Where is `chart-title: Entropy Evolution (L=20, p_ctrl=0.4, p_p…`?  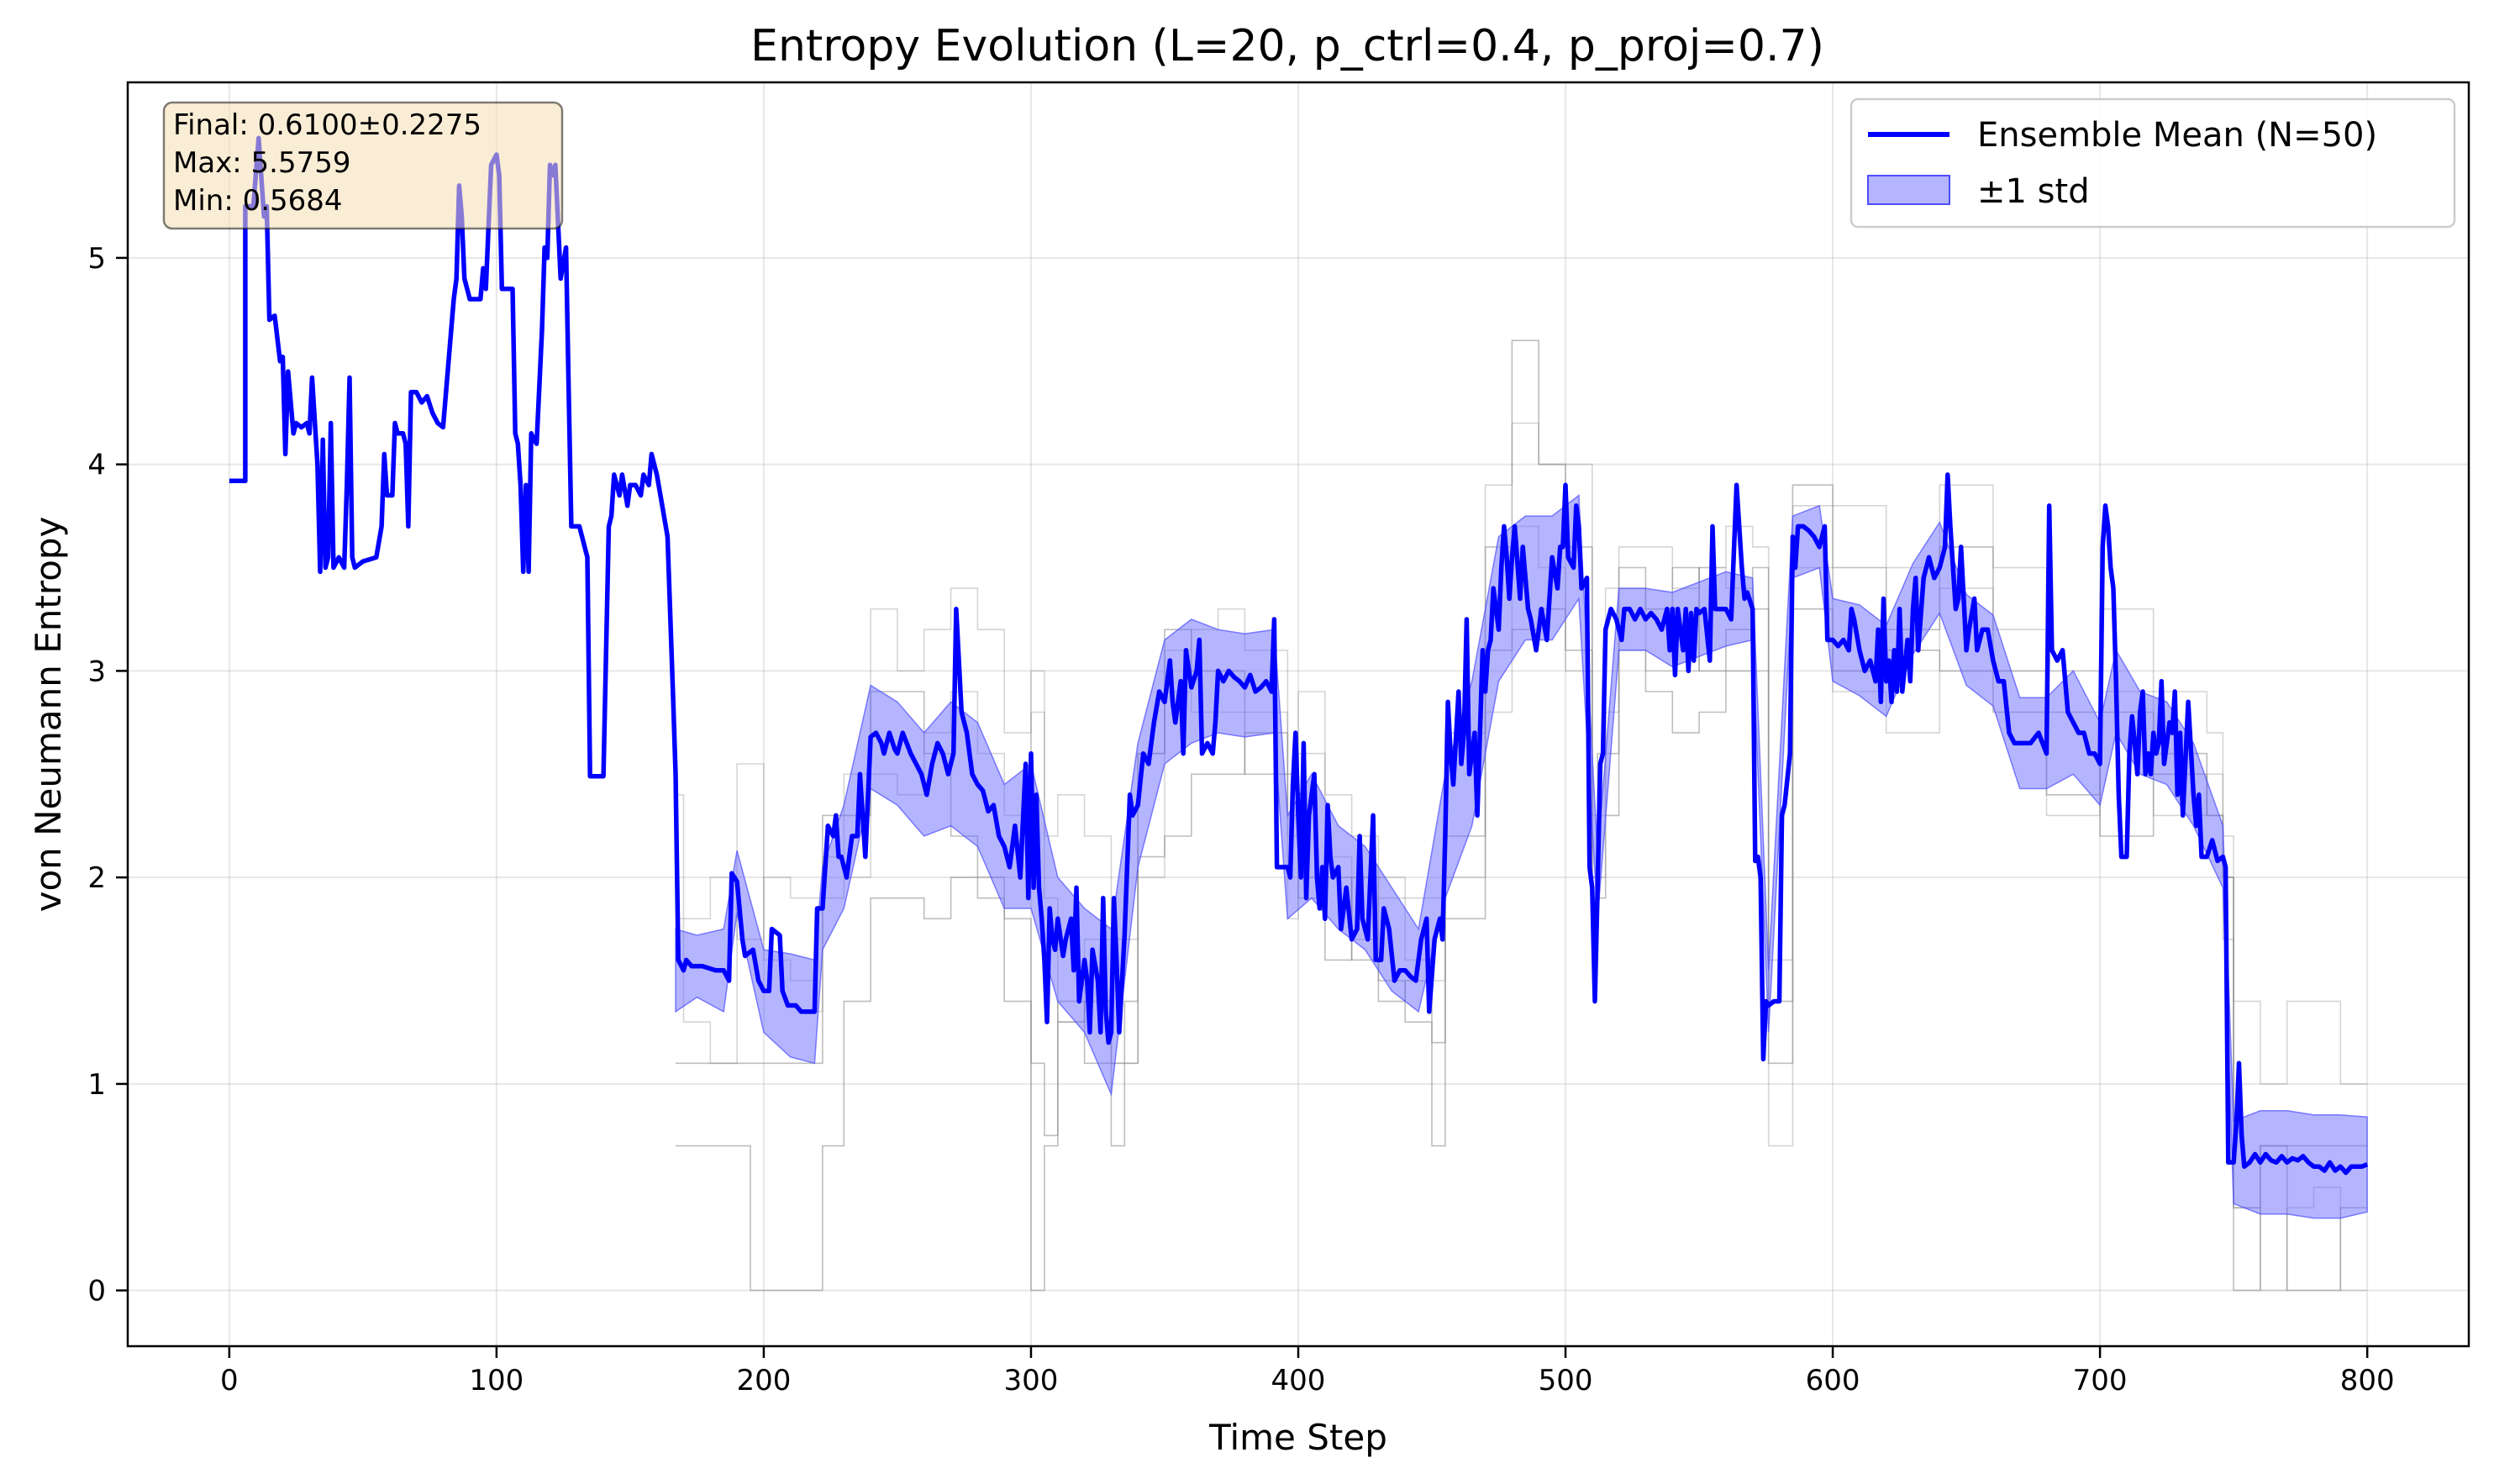 chart-title: Entropy Evolution (L=20, p_ctrl=0.4, p_p… is located at coordinates (1287, 46).